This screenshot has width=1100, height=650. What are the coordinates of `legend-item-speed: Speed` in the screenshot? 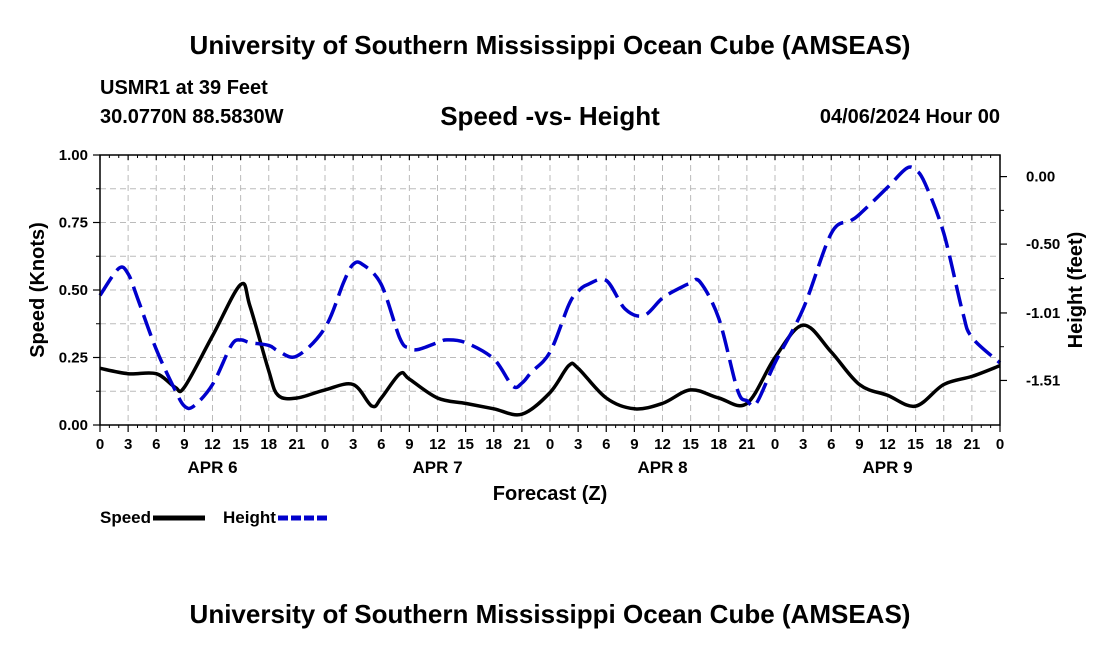 It's located at (153, 518).